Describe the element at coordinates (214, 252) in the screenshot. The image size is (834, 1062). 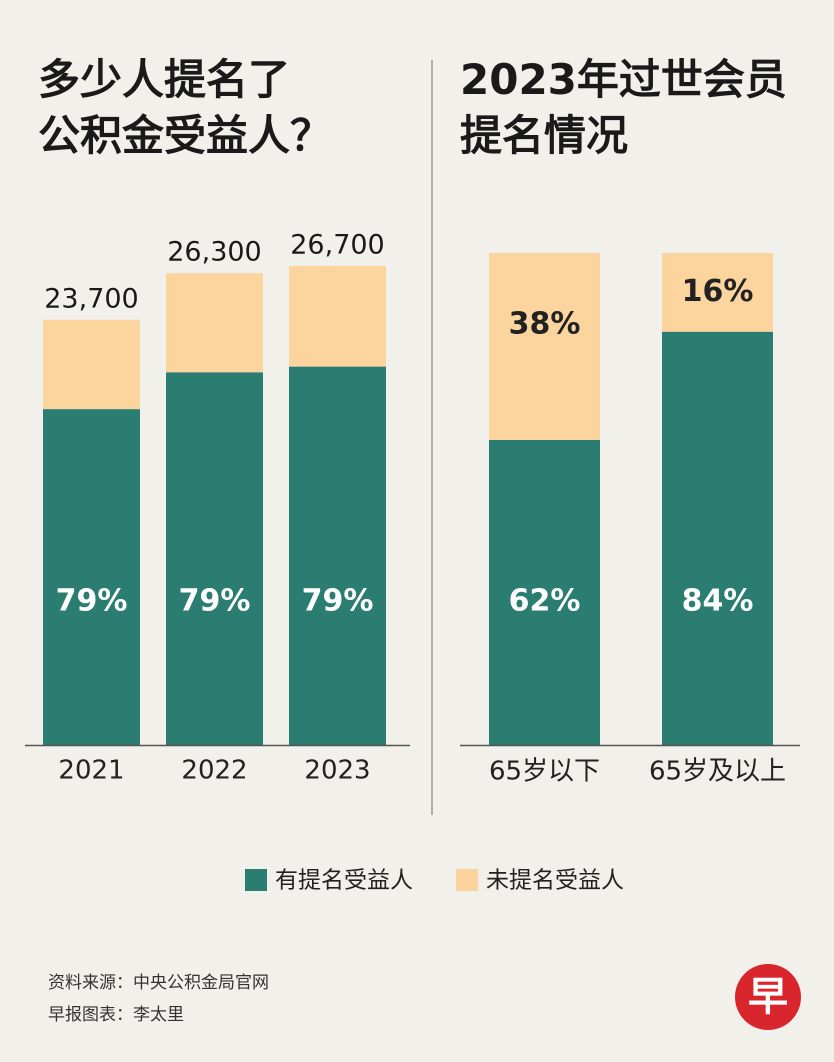
I see `total-label: 26,300` at that location.